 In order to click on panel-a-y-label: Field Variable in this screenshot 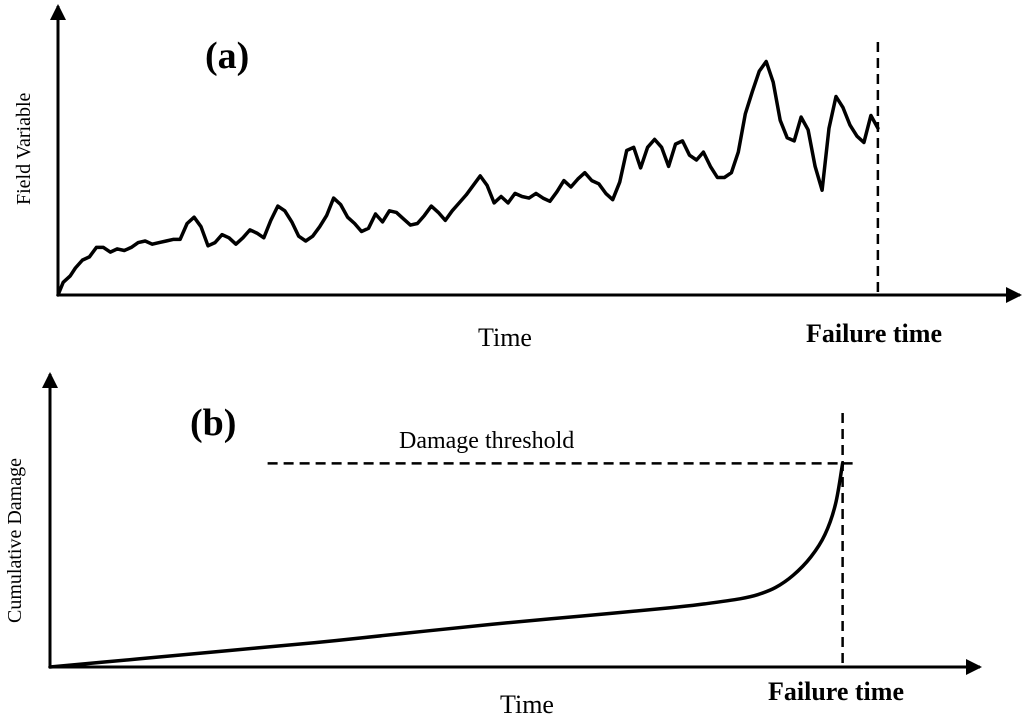, I will do `click(24, 148)`.